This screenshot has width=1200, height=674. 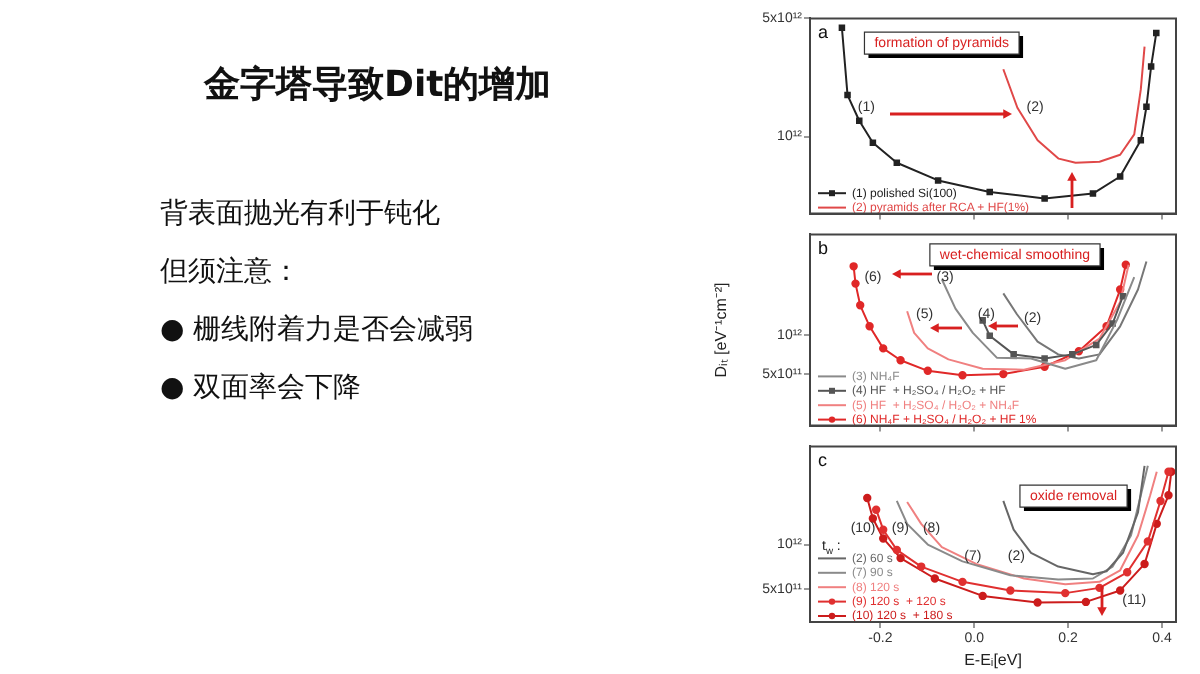 I want to click on annotation: a, so click(x=823, y=32).